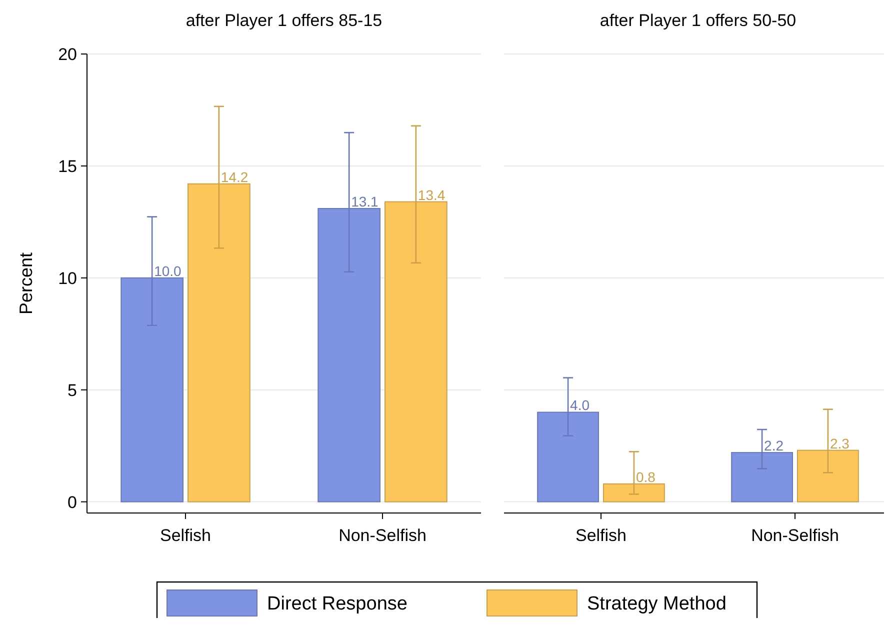 The image size is (892, 626). Describe the element at coordinates (646, 476) in the screenshot. I see `data-label: 0.8` at that location.